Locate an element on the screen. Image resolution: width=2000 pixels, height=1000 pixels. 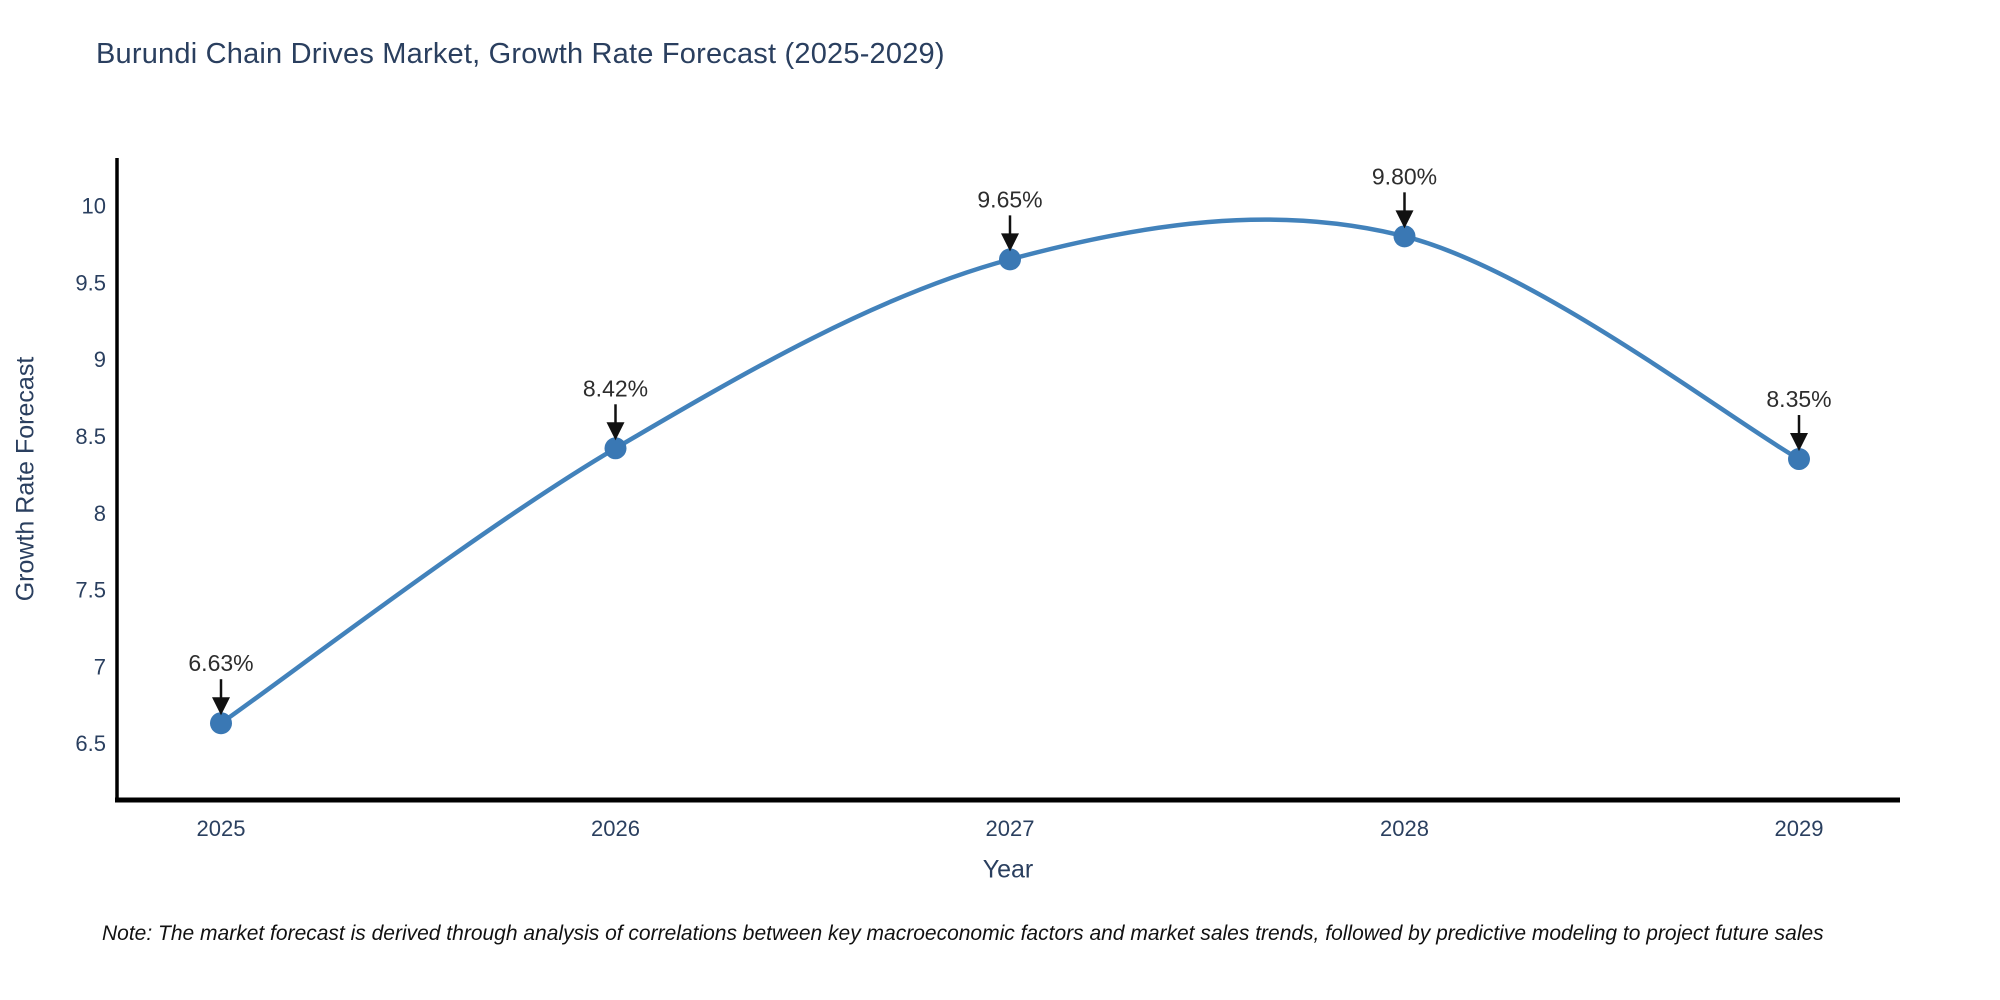
y-tick-label: 7.5 is located at coordinates (90, 590).